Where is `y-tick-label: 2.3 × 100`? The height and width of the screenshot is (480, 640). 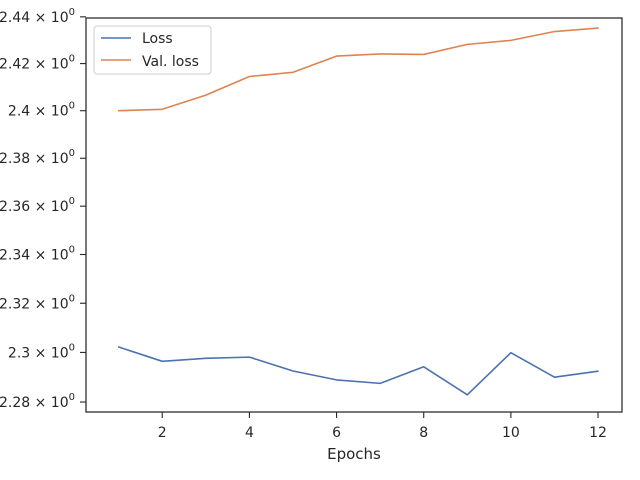
y-tick-label: 2.3 × 100 is located at coordinates (41, 351).